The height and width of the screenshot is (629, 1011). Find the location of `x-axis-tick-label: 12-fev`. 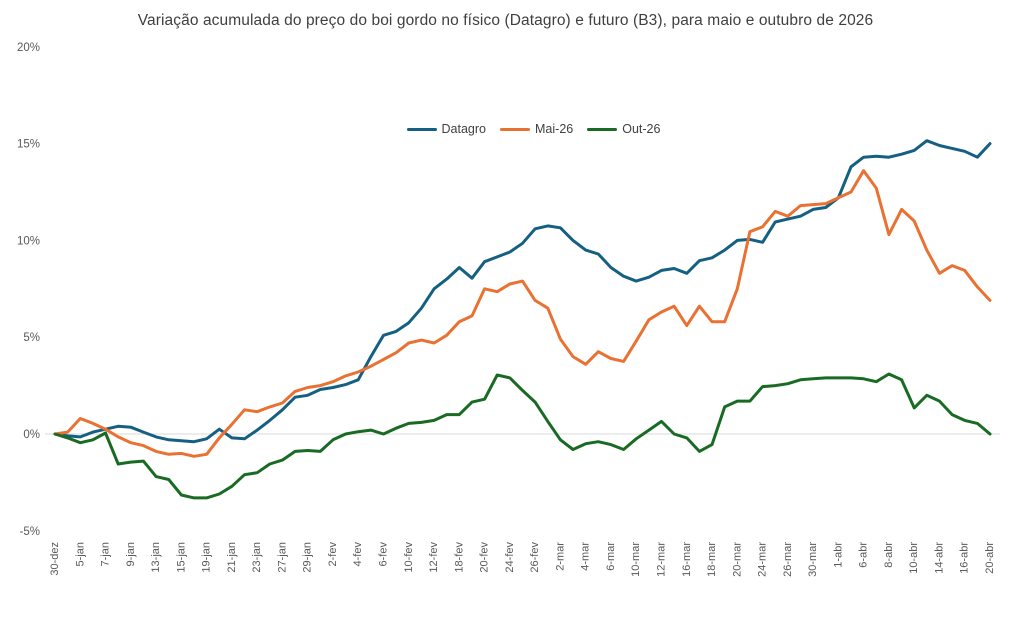

x-axis-tick-label: 12-fev is located at coordinates (434, 557).